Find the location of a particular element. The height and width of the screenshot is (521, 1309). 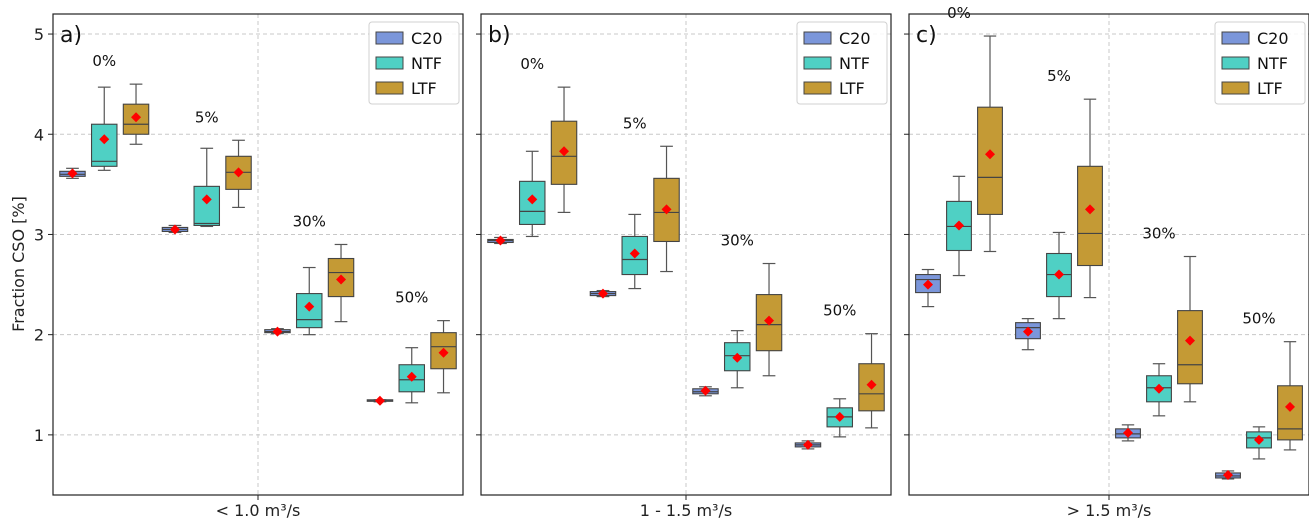

y-tick-label: 1 is located at coordinates (39, 435).